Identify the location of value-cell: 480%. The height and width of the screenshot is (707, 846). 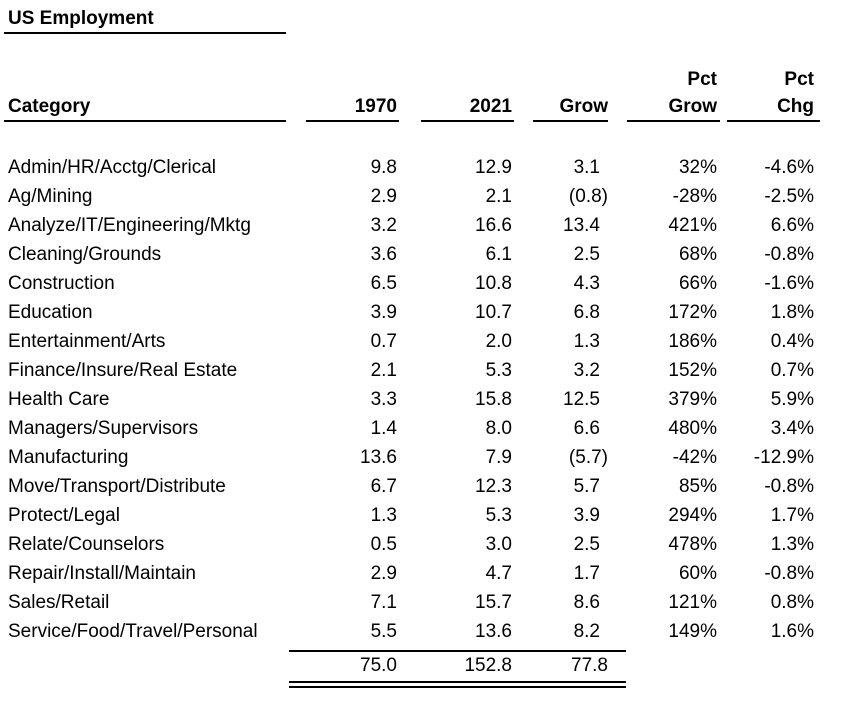
(692, 428).